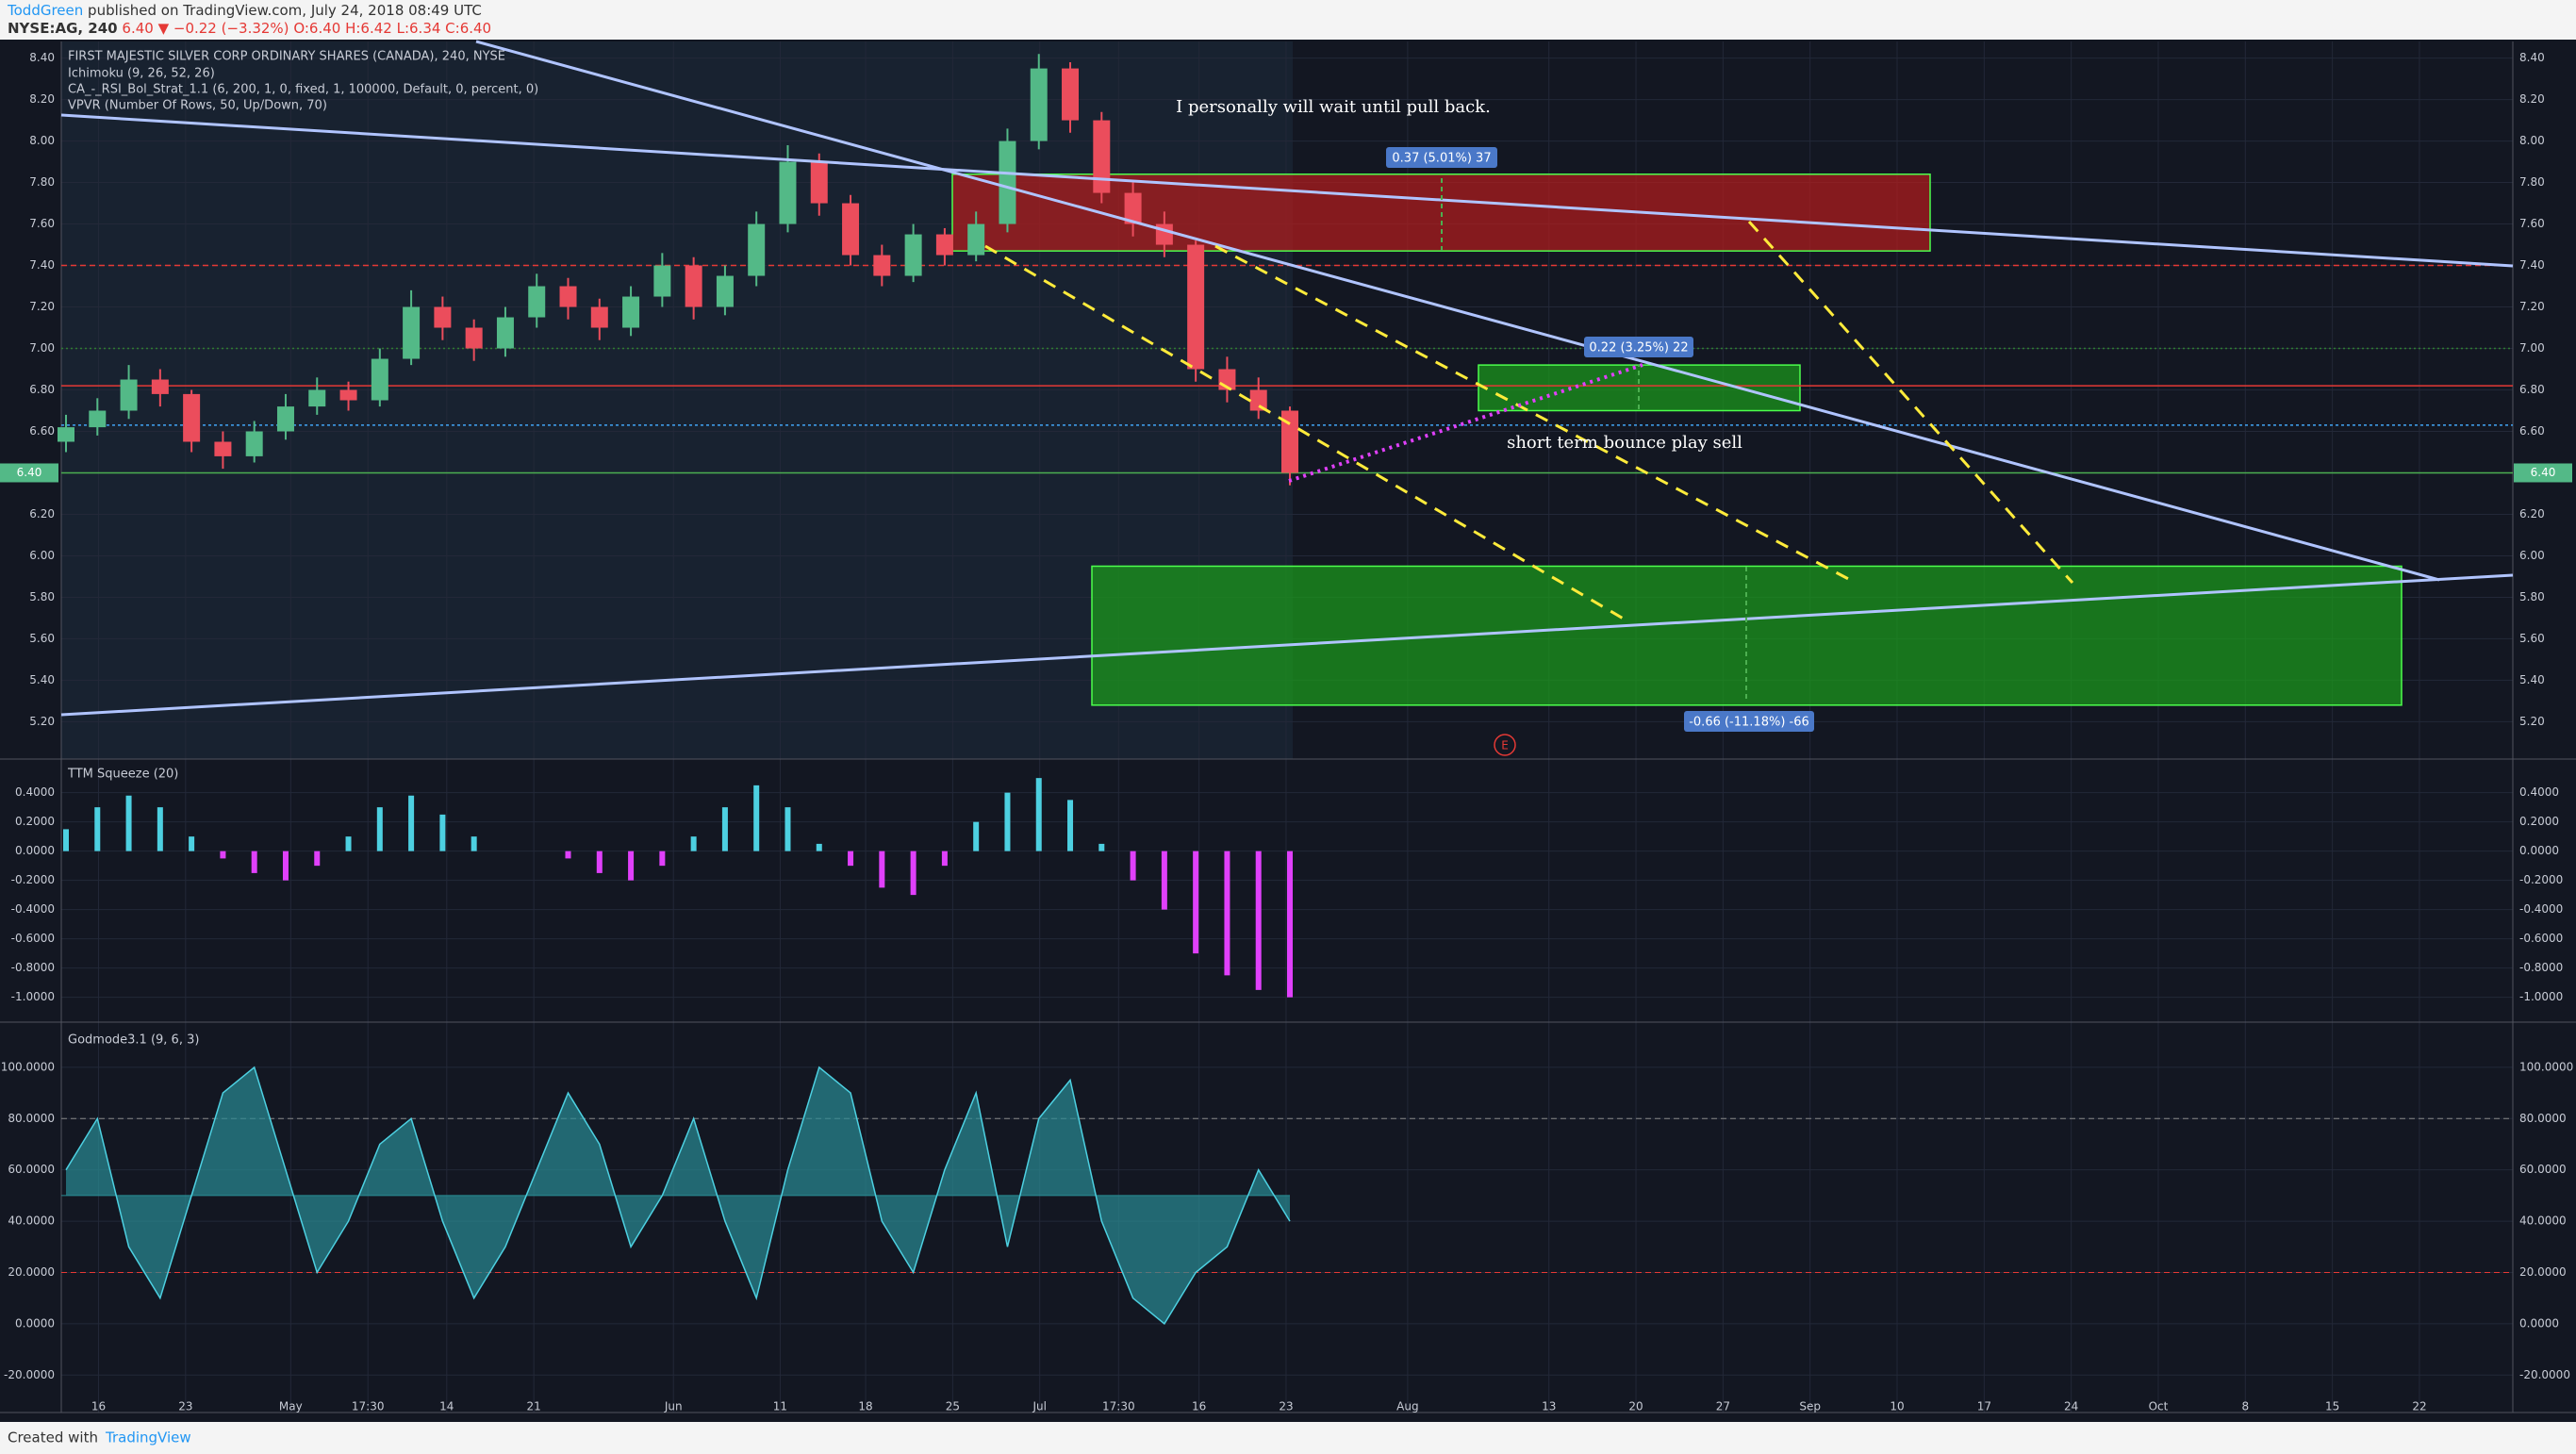  What do you see at coordinates (291, 1406) in the screenshot?
I see `x-tick-label: May` at bounding box center [291, 1406].